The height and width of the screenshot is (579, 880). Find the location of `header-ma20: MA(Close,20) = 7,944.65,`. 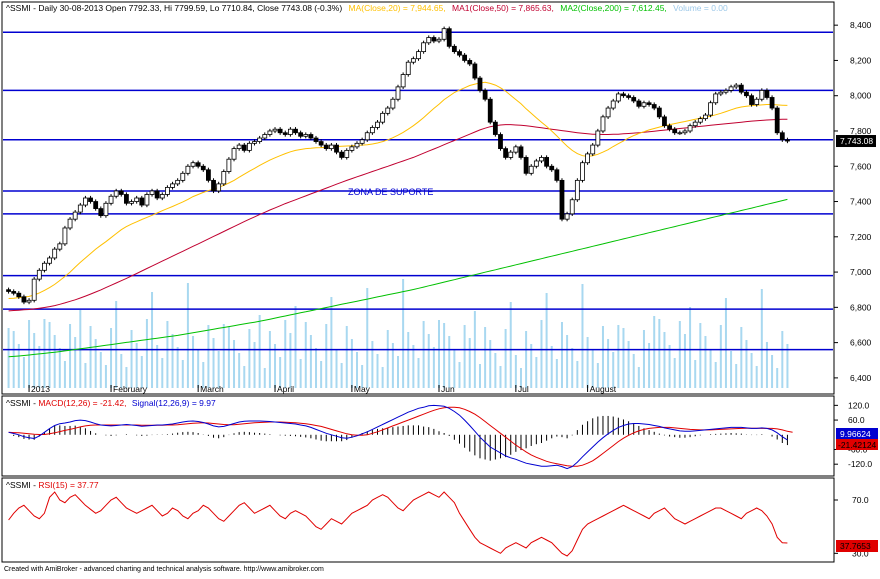

header-ma20: MA(Close,20) = 7,944.65, is located at coordinates (397, 8).